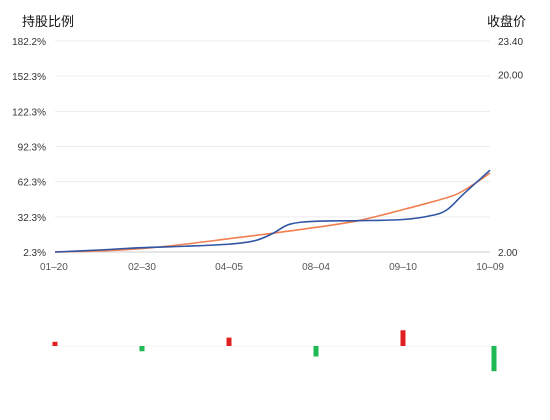  Describe the element at coordinates (510, 76) in the screenshot. I see `right-tick-label: 20.00` at that location.